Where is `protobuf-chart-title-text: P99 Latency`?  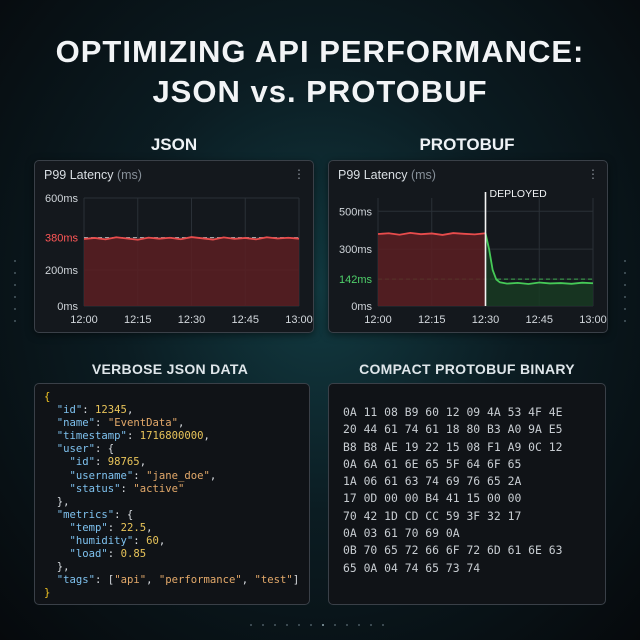 protobuf-chart-title-text: P99 Latency is located at coordinates (373, 175).